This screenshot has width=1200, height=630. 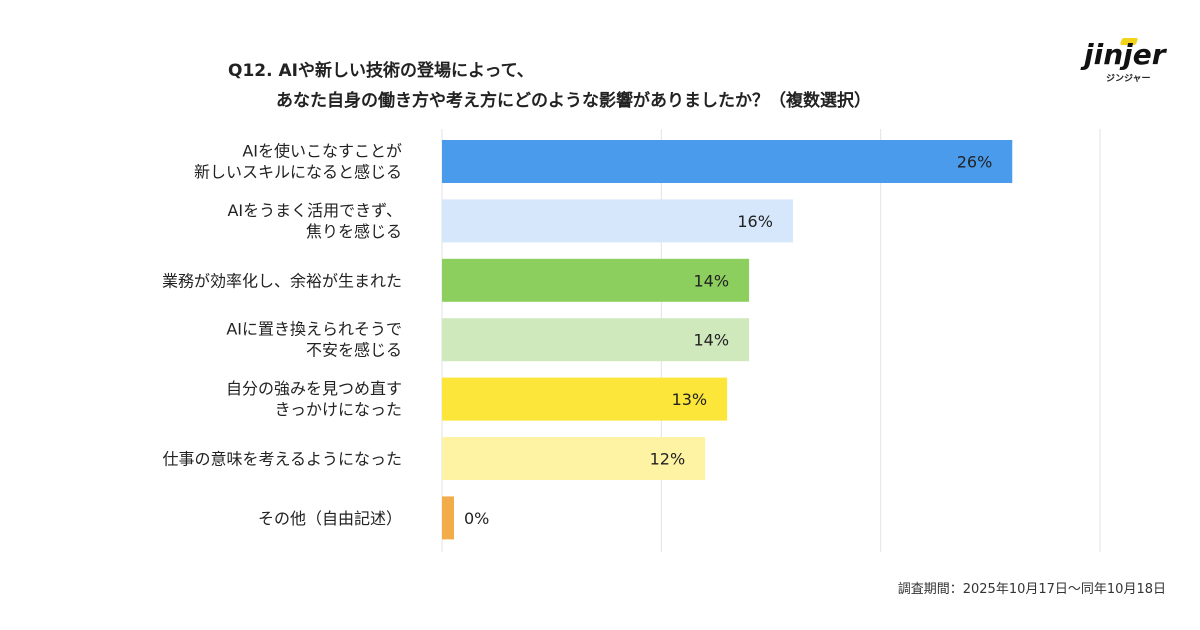 What do you see at coordinates (668, 459) in the screenshot?
I see `data-label: 12%` at bounding box center [668, 459].